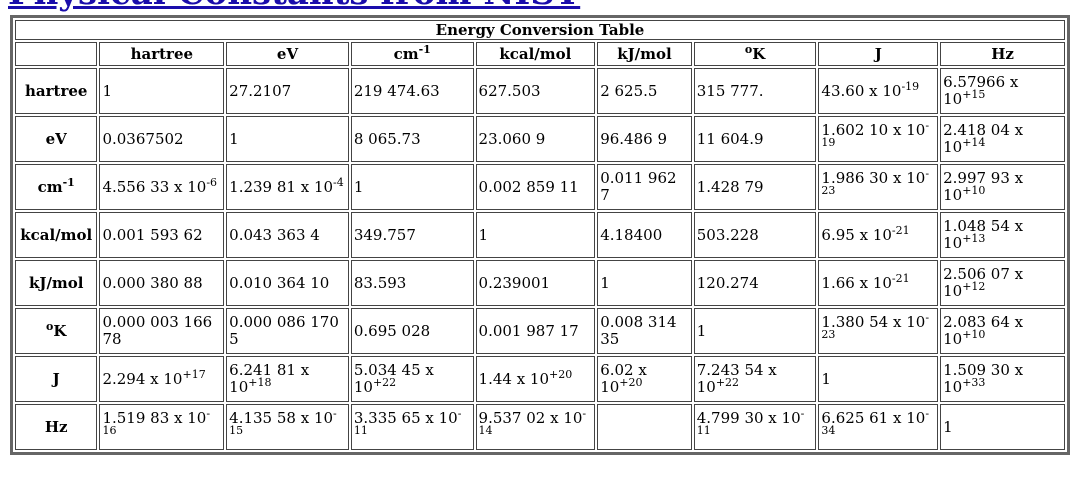 This screenshot has height=503, width=1080. What do you see at coordinates (755, 283) in the screenshot?
I see `table-cell: 120.274` at bounding box center [755, 283].